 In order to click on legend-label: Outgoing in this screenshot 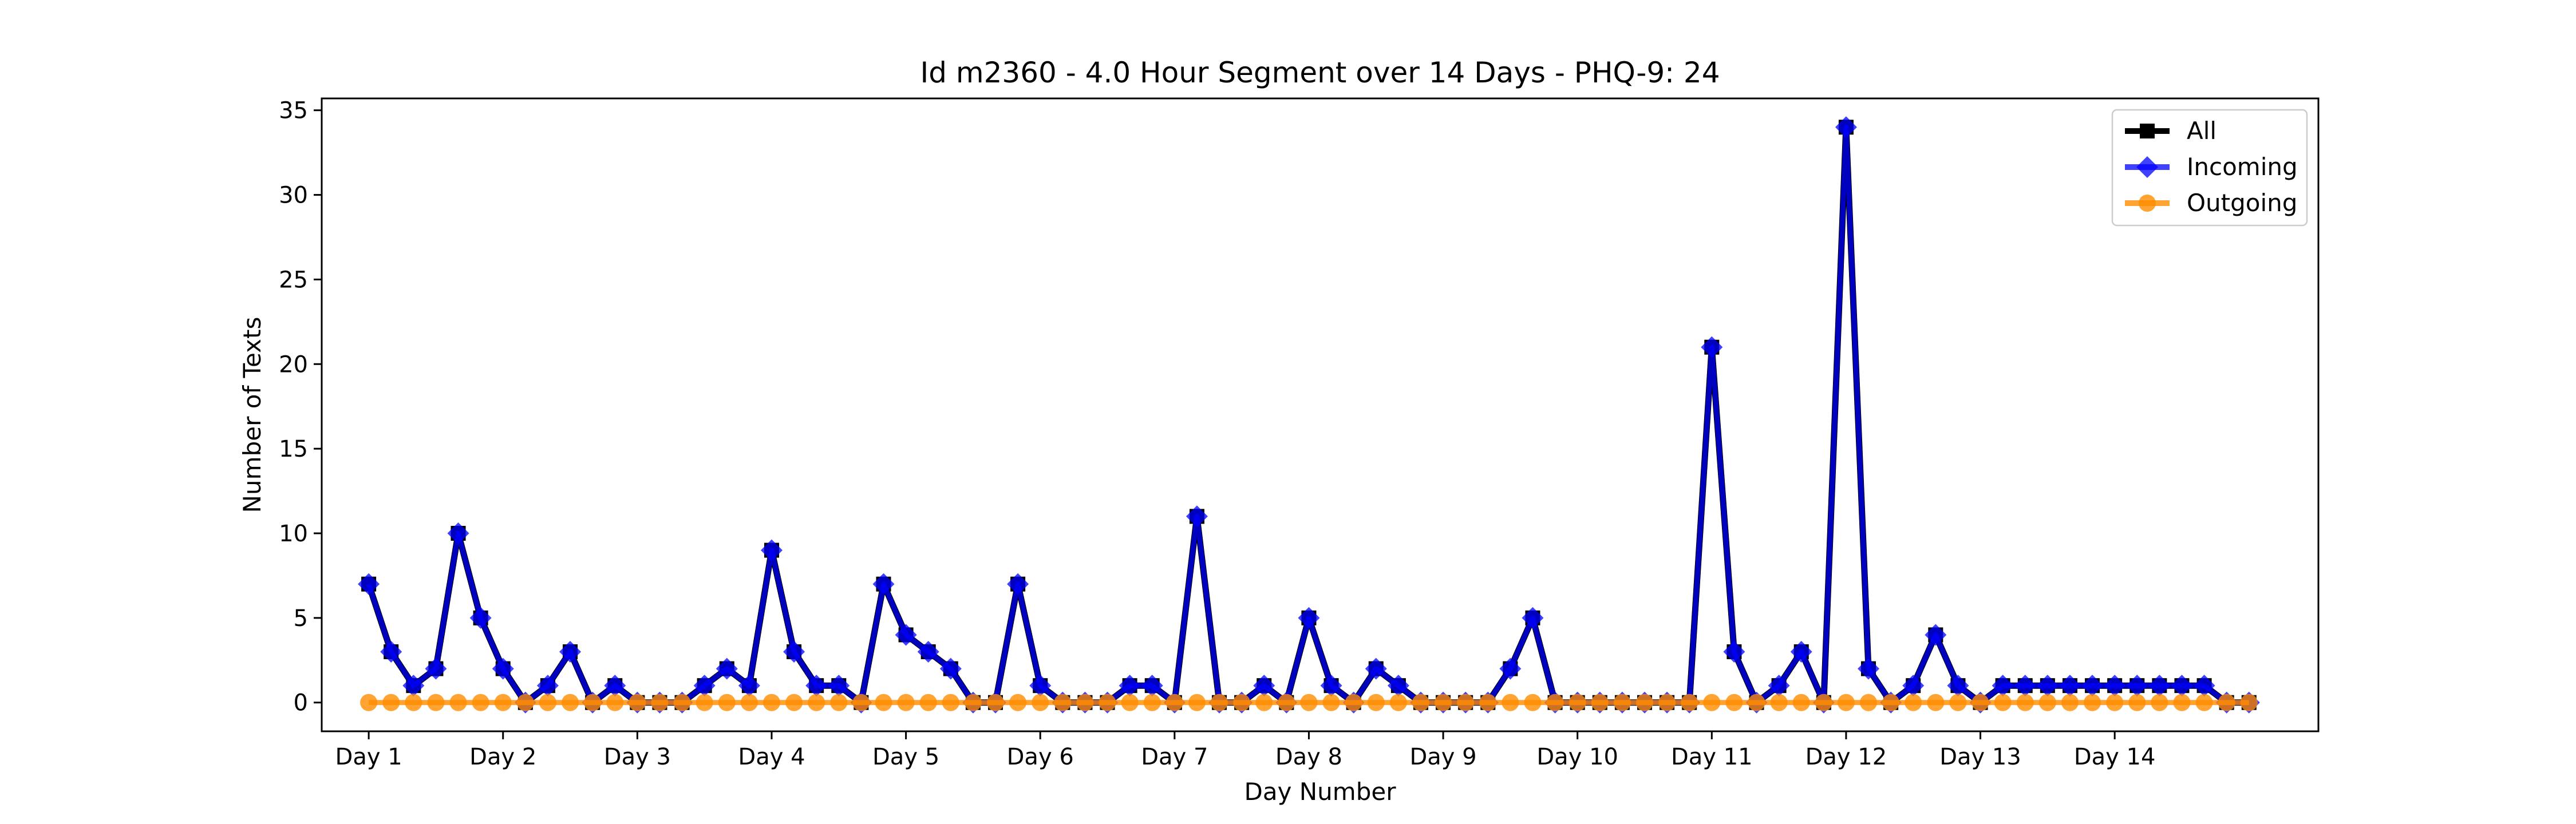, I will do `click(2242, 203)`.